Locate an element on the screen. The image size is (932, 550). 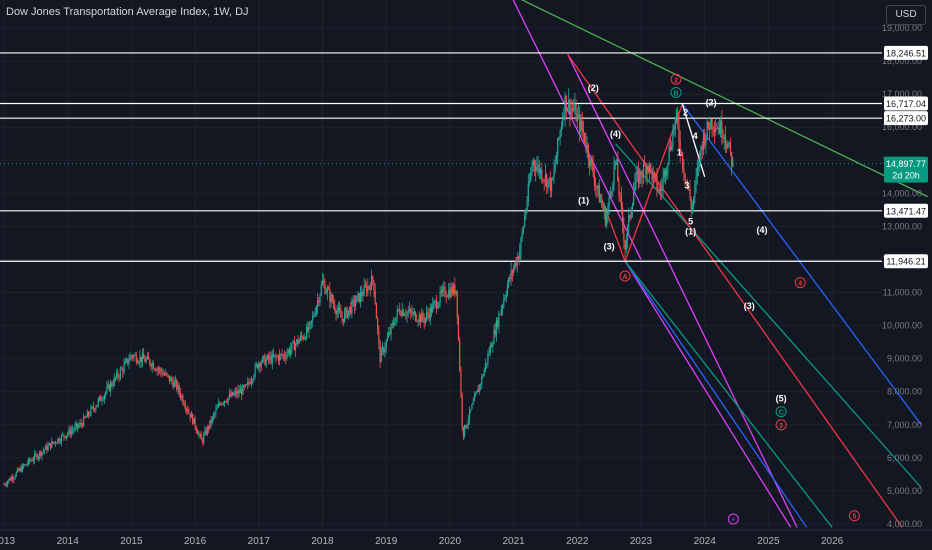
wave-label: 1 is located at coordinates (679, 152).